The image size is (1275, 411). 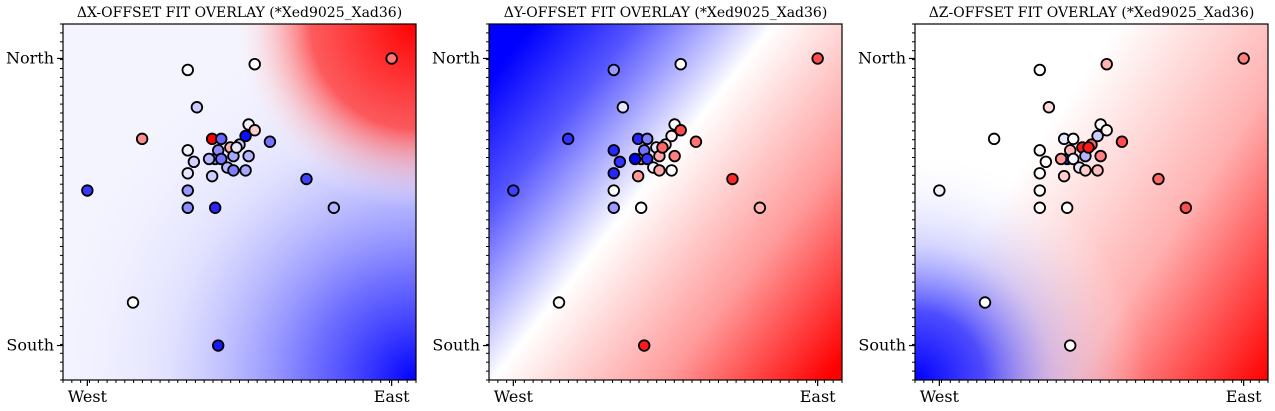 I want to click on panel-title: ΔX-OFFSET FIT OVERLAY (*Xed9025_Xad36), so click(x=239, y=13).